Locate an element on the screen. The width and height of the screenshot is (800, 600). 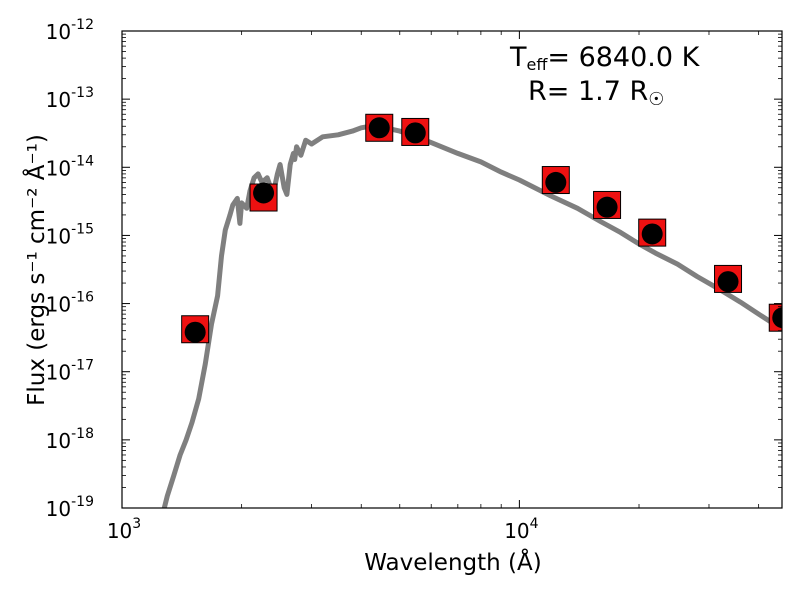
y-tick-label: 10-16 is located at coordinates (70, 303).